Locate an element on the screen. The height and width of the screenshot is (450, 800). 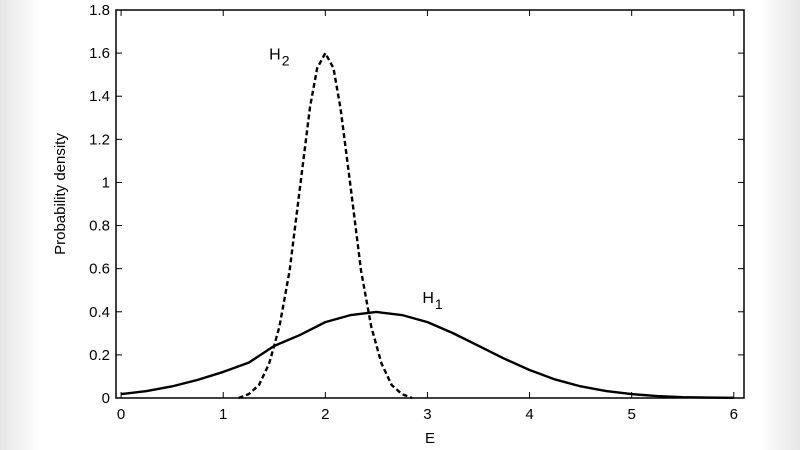
series-labels: H1 H2 is located at coordinates (356, 180).